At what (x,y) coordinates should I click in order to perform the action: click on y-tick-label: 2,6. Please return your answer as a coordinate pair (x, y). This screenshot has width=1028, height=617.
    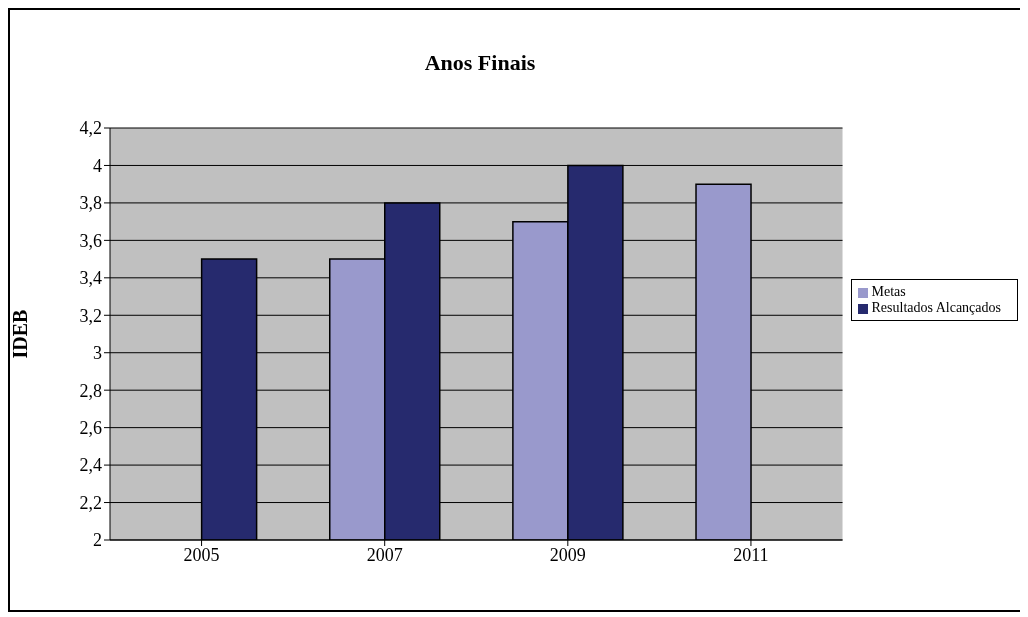
    Looking at the image, I should click on (90, 428).